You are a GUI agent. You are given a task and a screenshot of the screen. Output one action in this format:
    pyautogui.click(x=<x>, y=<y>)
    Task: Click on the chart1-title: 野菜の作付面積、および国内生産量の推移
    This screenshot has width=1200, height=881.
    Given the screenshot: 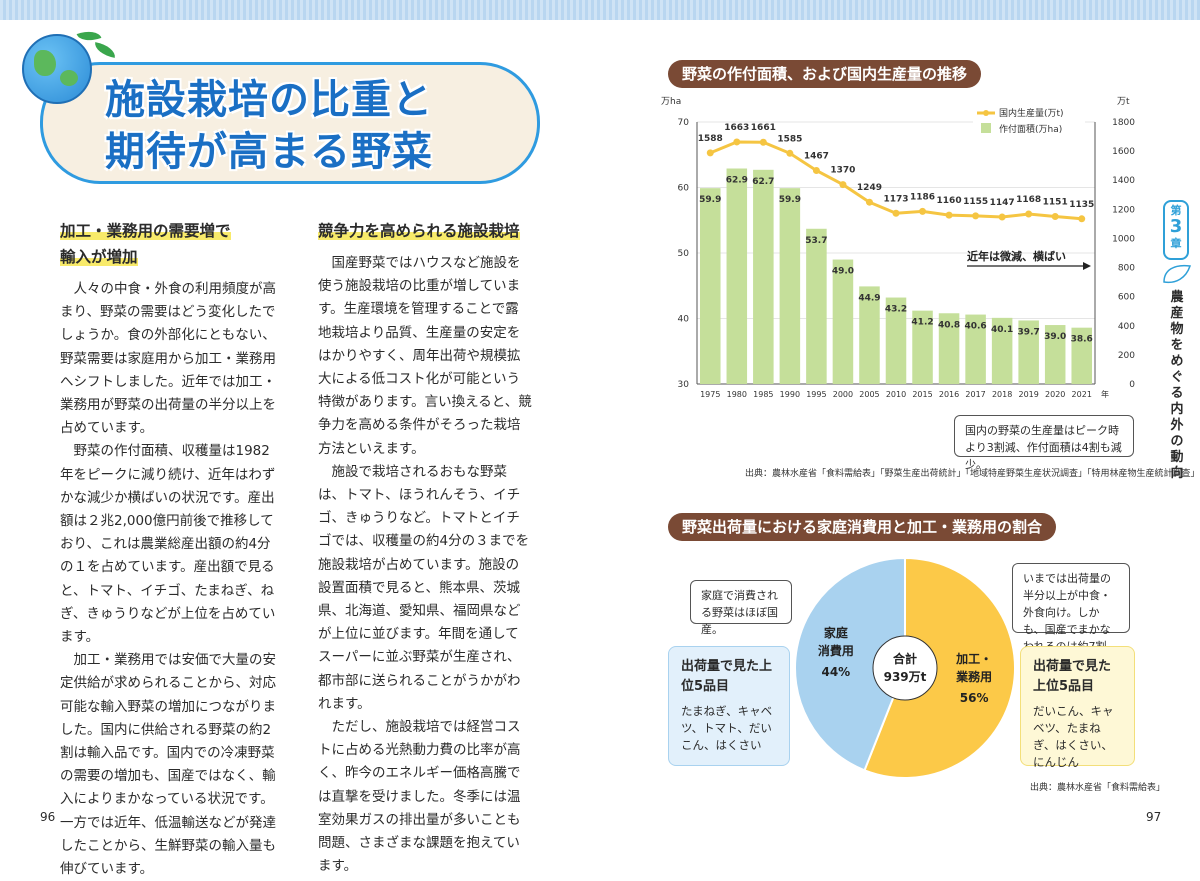 What is the action you would take?
    pyautogui.click(x=825, y=74)
    